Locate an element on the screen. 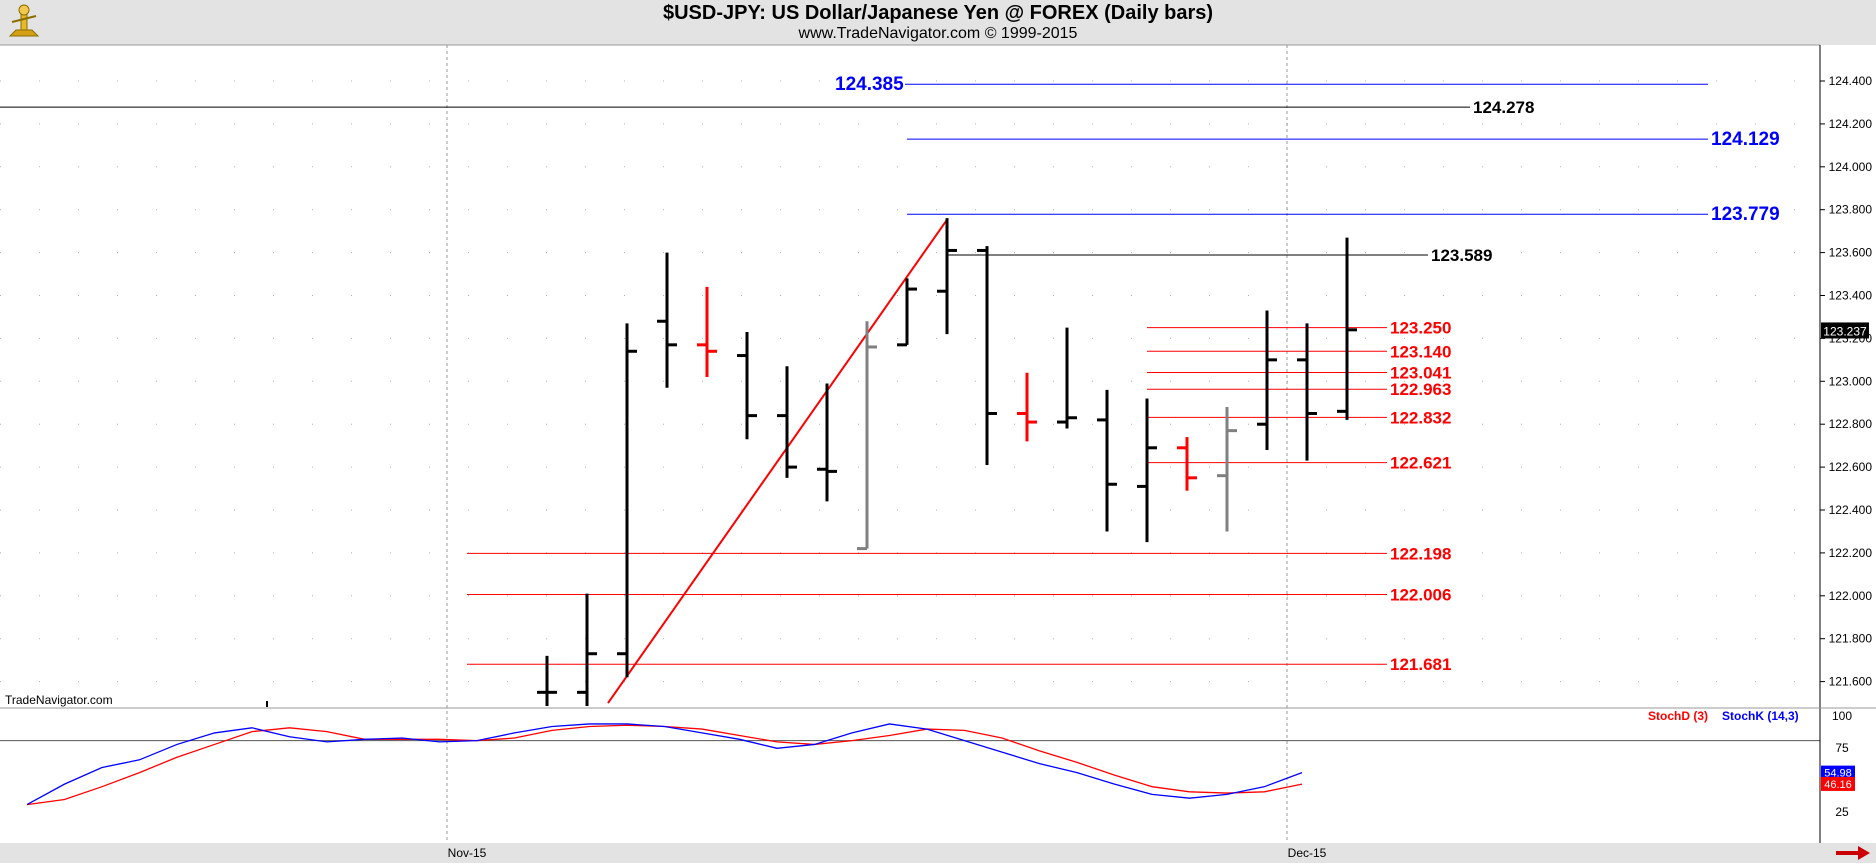 This screenshot has width=1876, height=865. tick-label: 124.000 is located at coordinates (1851, 167).